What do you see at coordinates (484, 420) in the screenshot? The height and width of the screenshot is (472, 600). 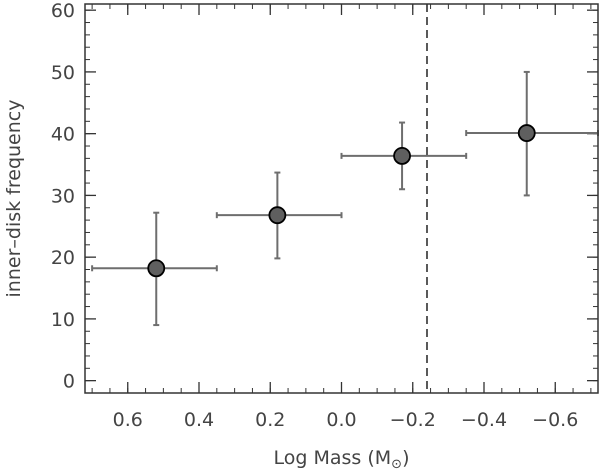 I see `x-tick-label: −0.4` at bounding box center [484, 420].